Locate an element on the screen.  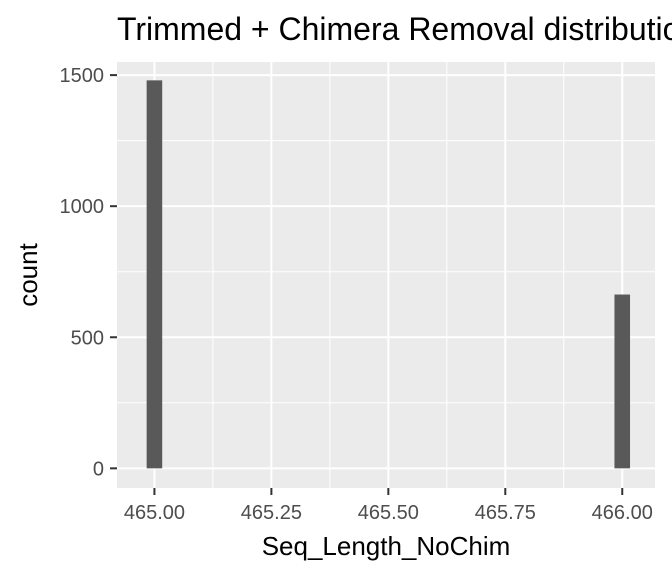
y-tick-label: 1000 is located at coordinates (82, 207).